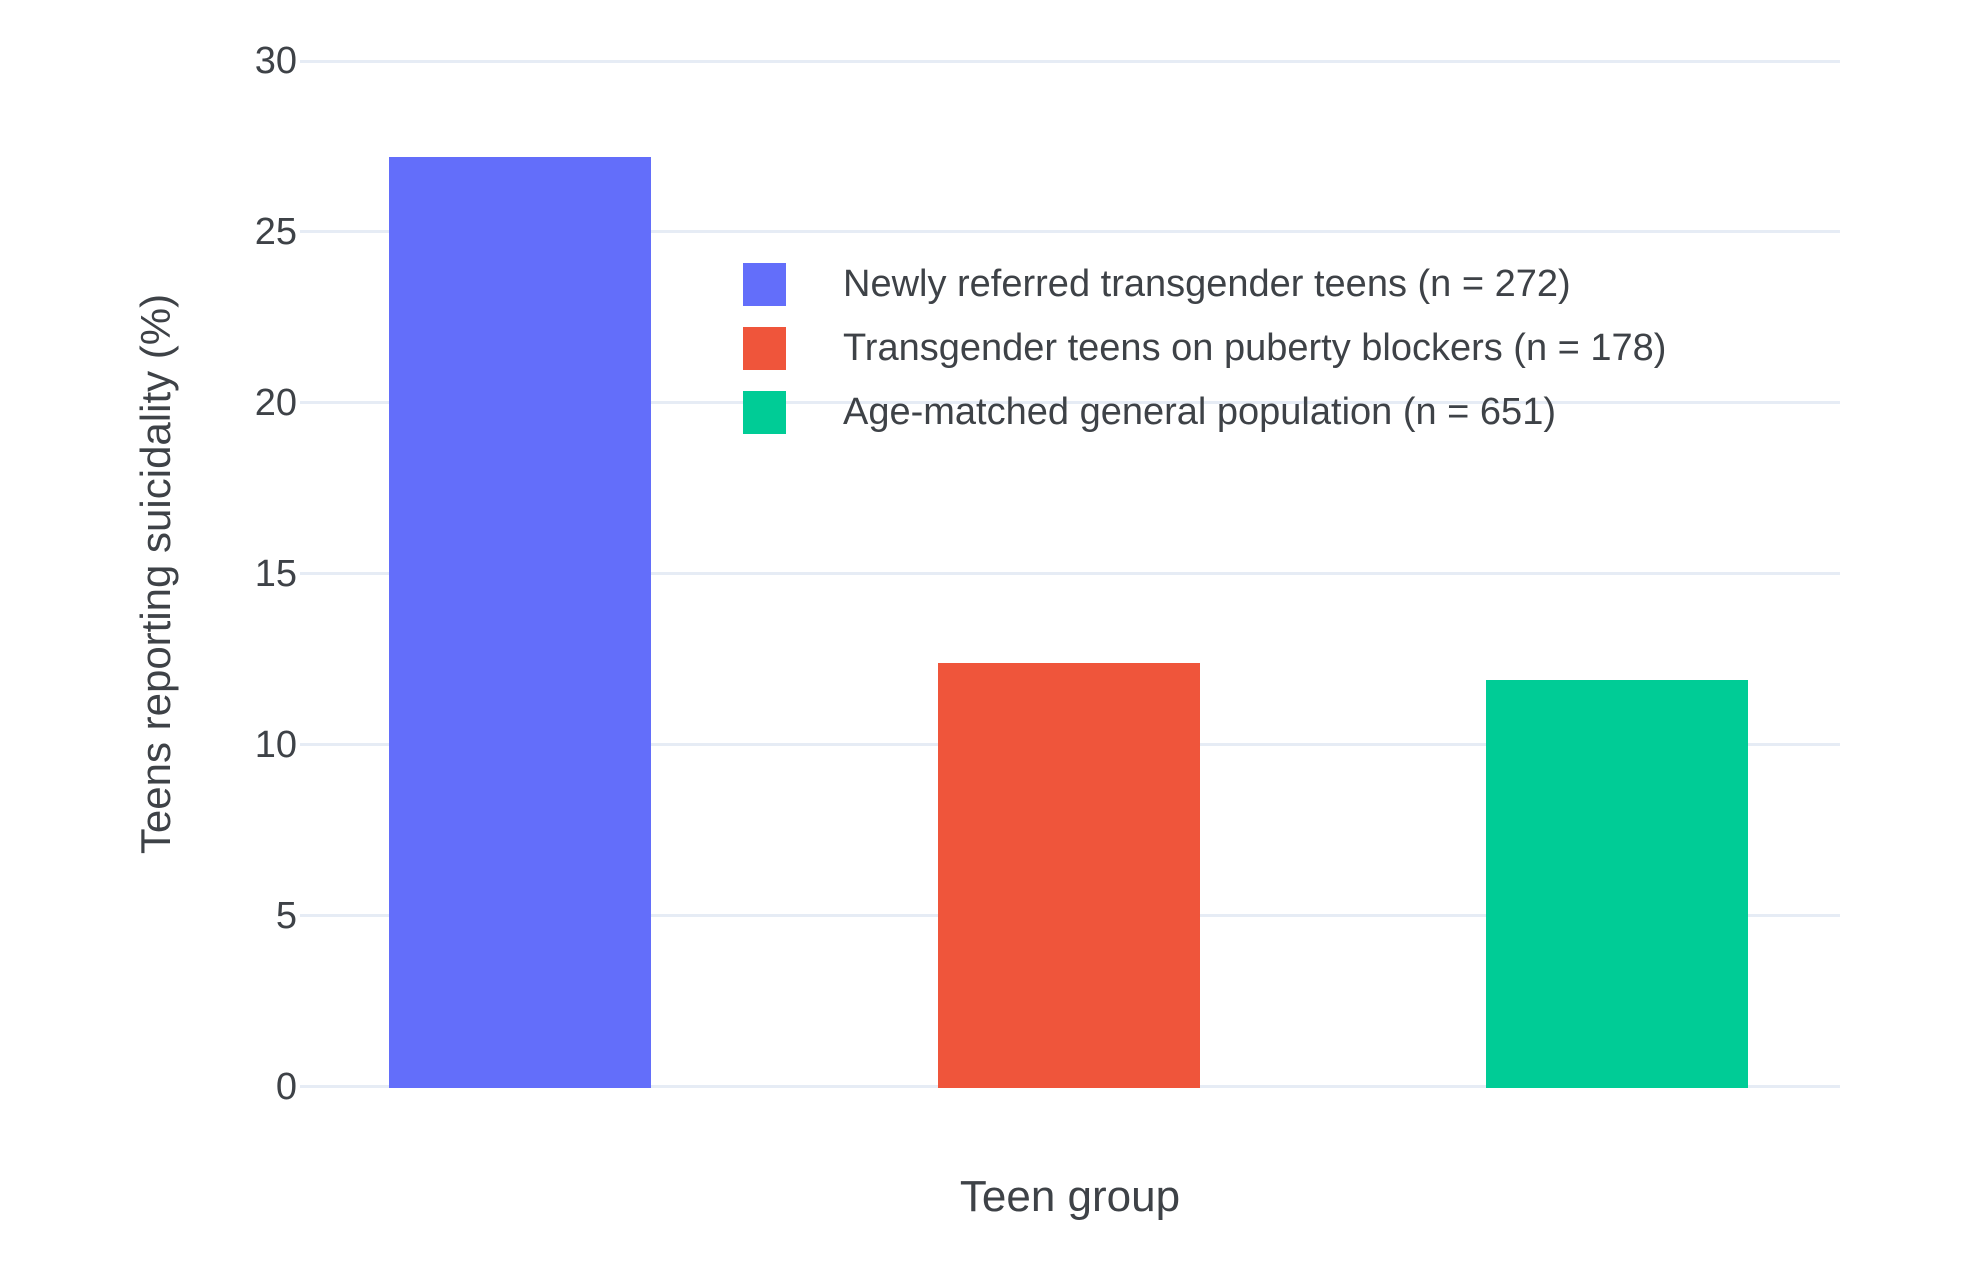 Image resolution: width=1987 pixels, height=1269 pixels. I want to click on y-tick-label-15: 15, so click(275, 573).